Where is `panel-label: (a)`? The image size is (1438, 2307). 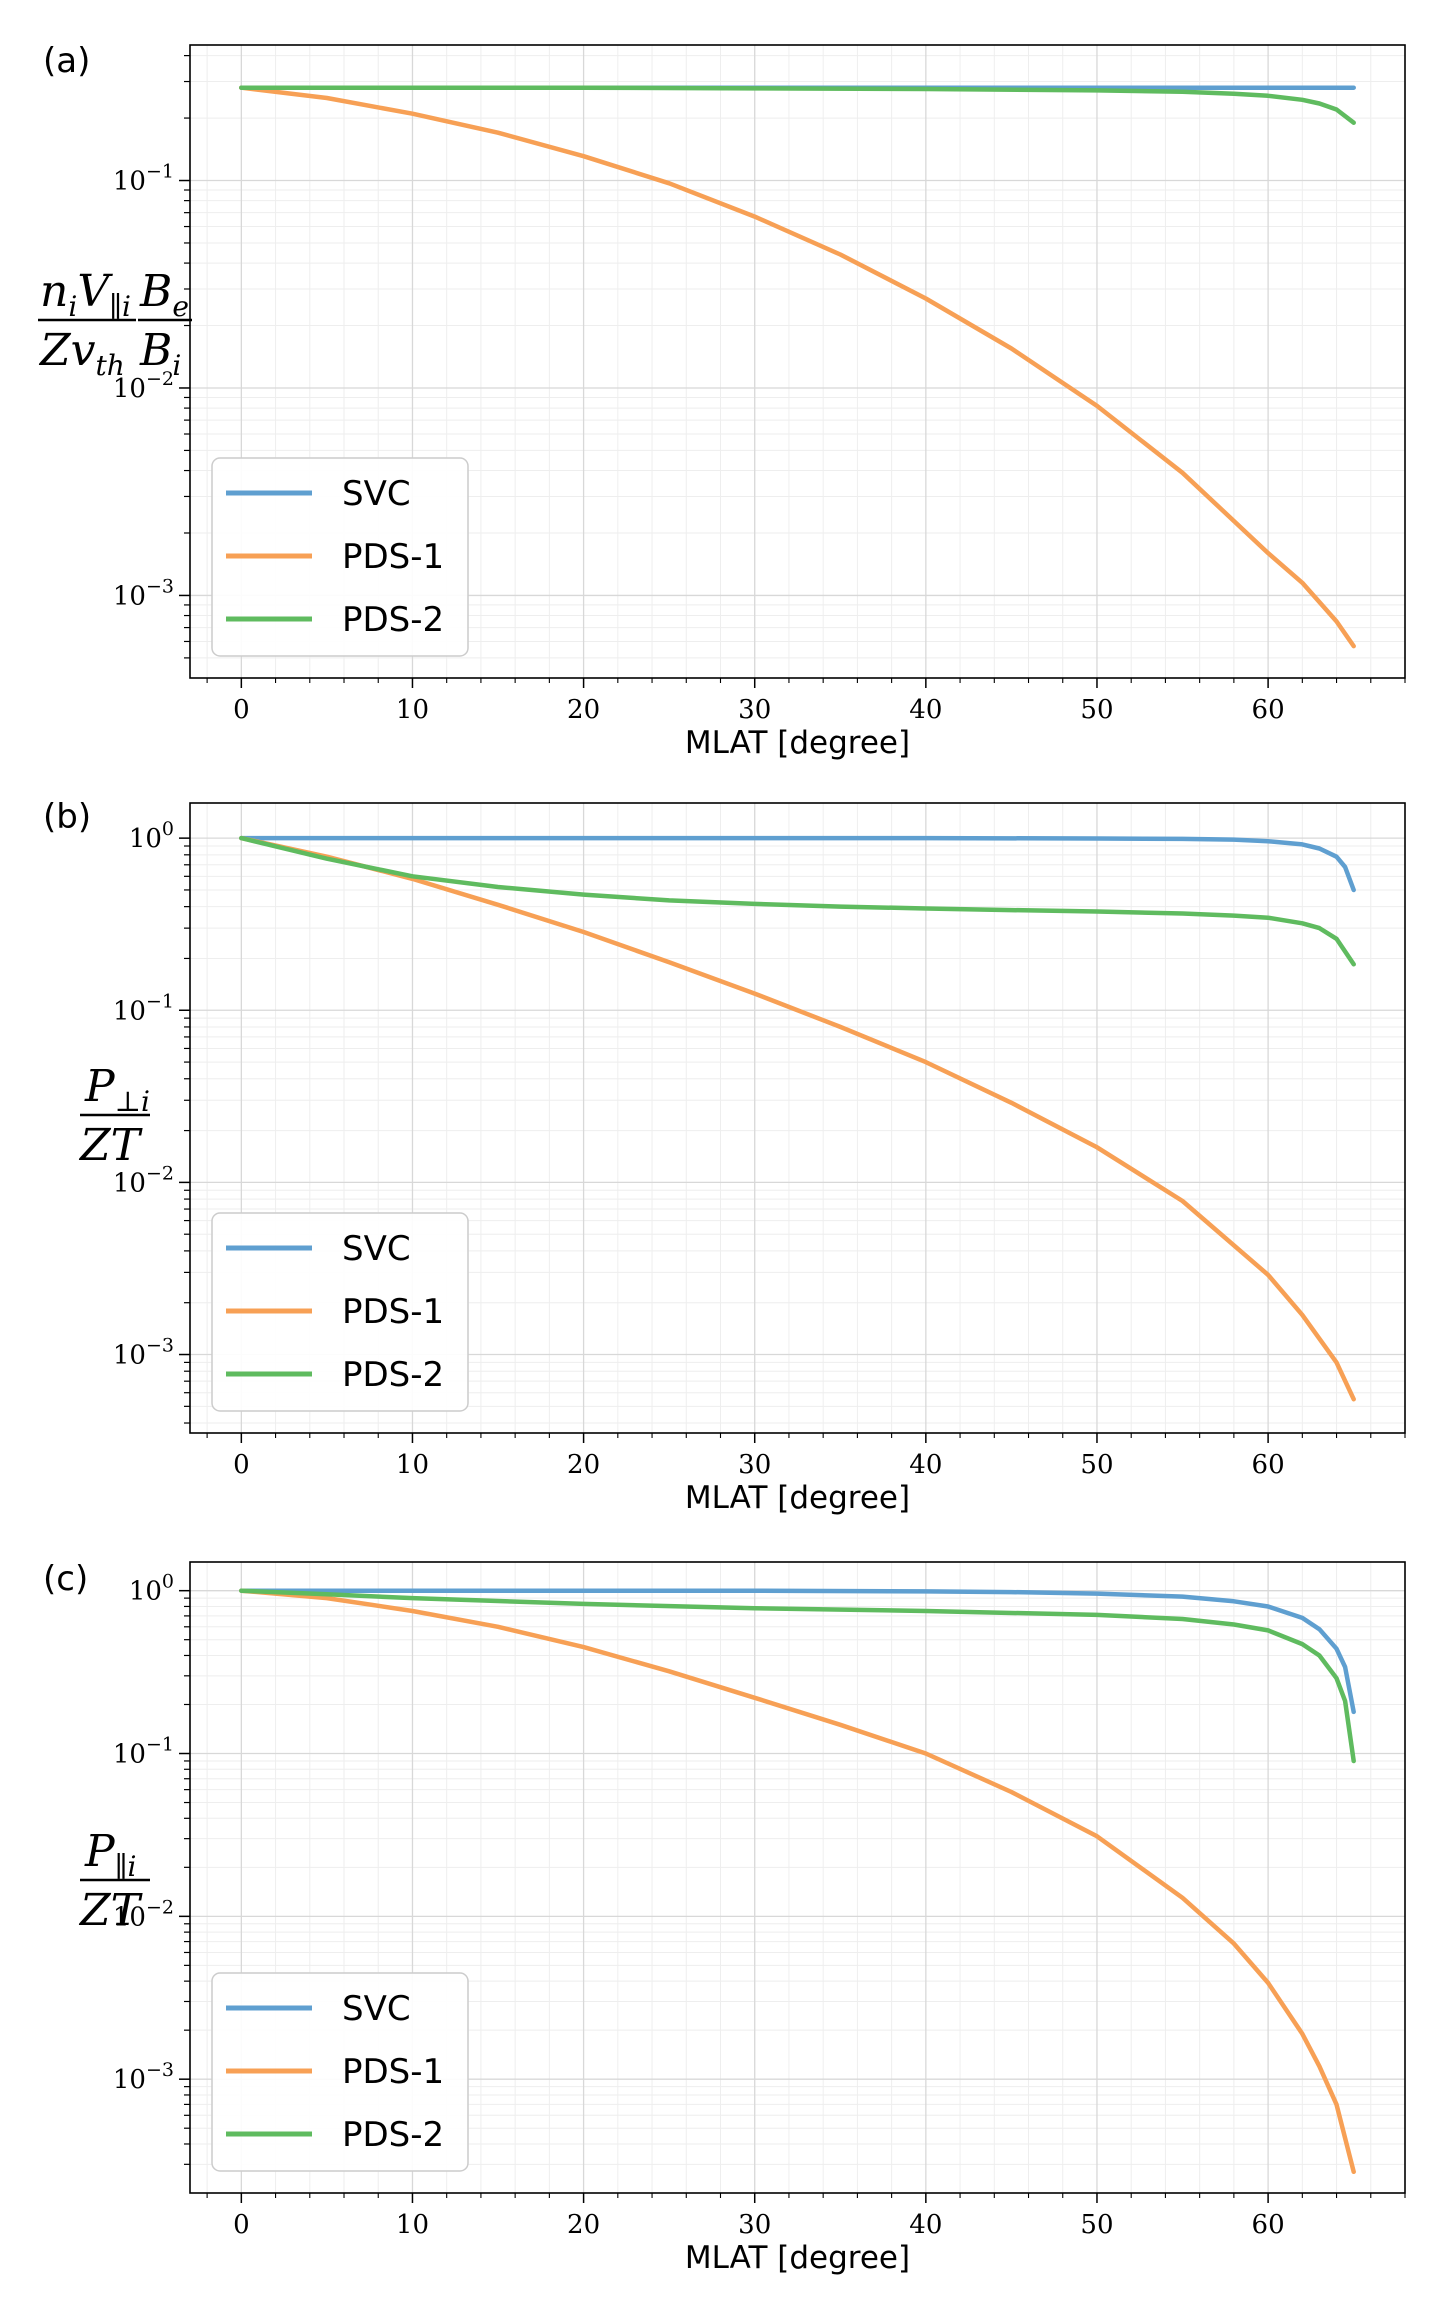
panel-label: (a) is located at coordinates (66, 61).